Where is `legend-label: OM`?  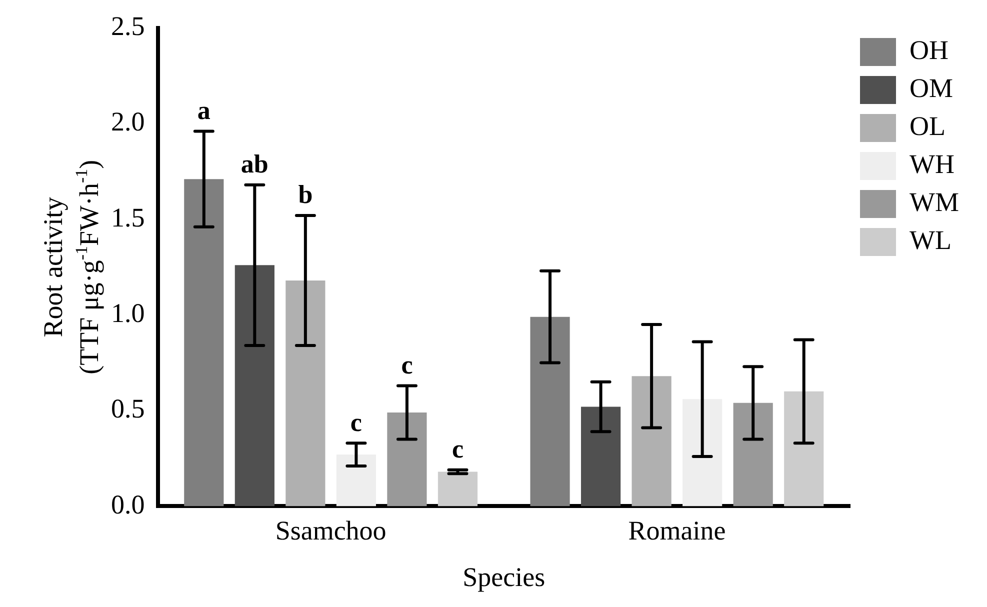 legend-label: OM is located at coordinates (932, 88).